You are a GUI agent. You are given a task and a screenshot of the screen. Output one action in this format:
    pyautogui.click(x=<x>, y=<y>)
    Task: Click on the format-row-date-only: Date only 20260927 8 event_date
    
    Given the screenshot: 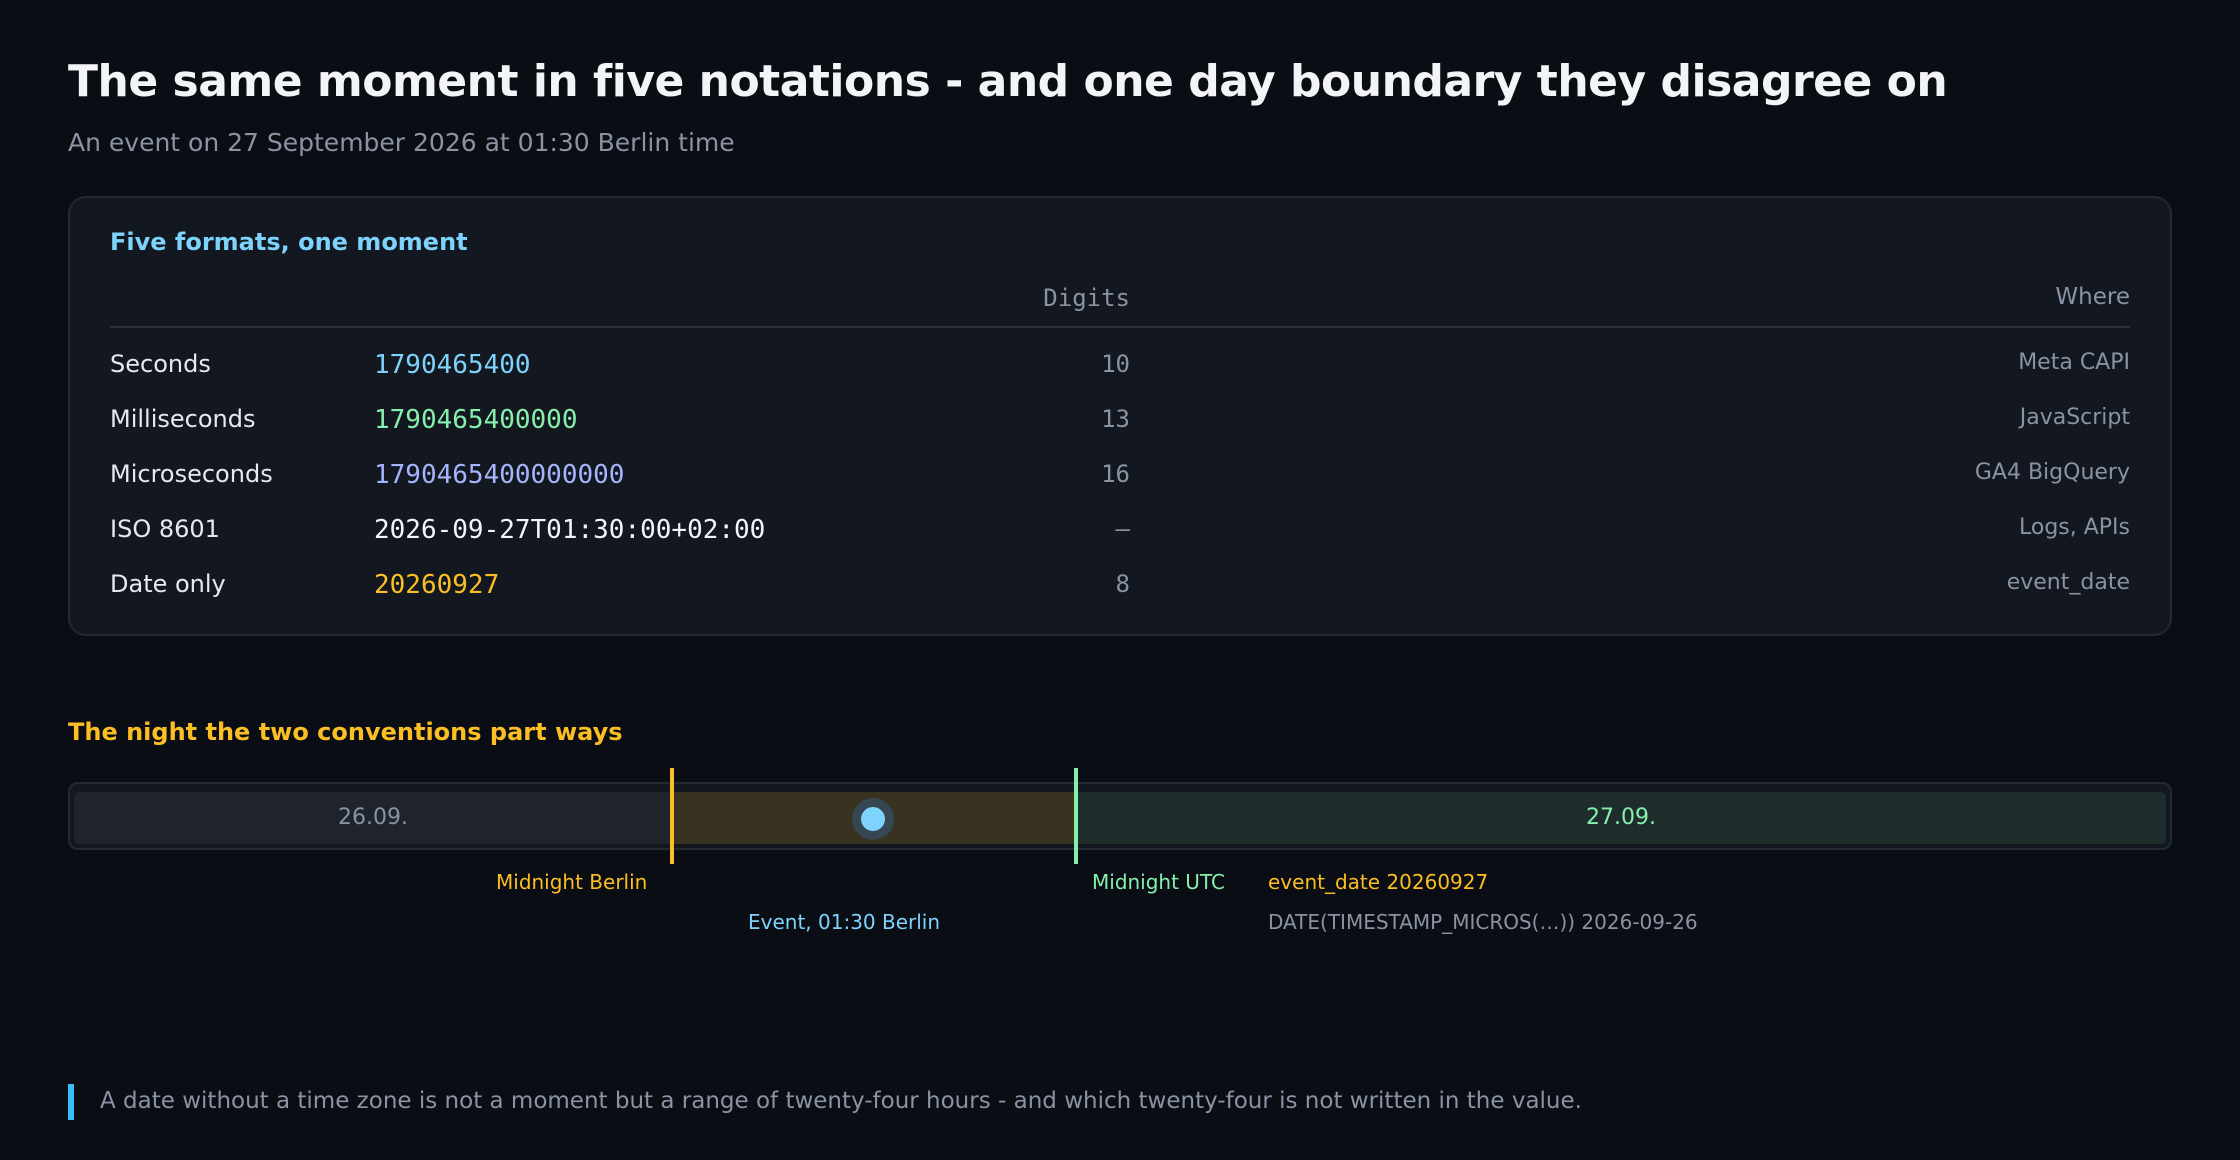 What is the action you would take?
    pyautogui.click(x=1120, y=590)
    